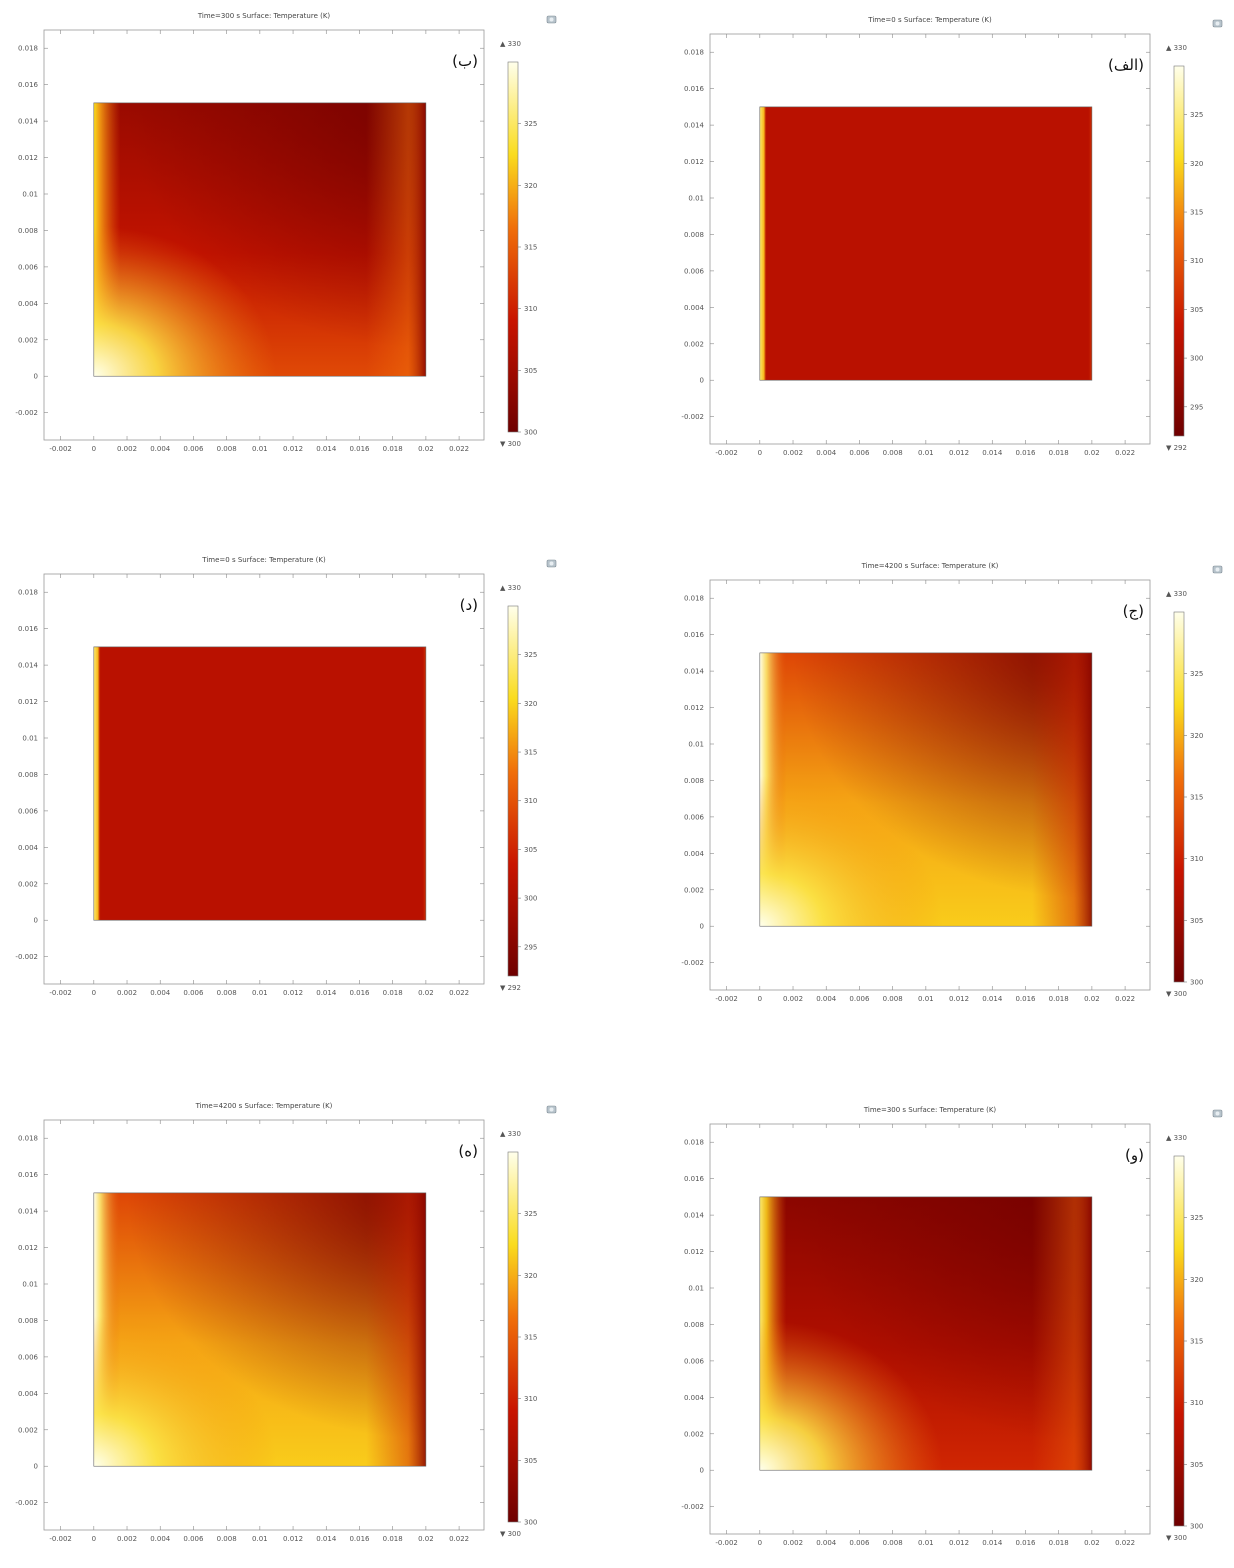 This screenshot has width=1234, height=1568. Describe the element at coordinates (263, 560) in the screenshot. I see `plot-title: Time=0 s Surface: Temperature (K)` at that location.